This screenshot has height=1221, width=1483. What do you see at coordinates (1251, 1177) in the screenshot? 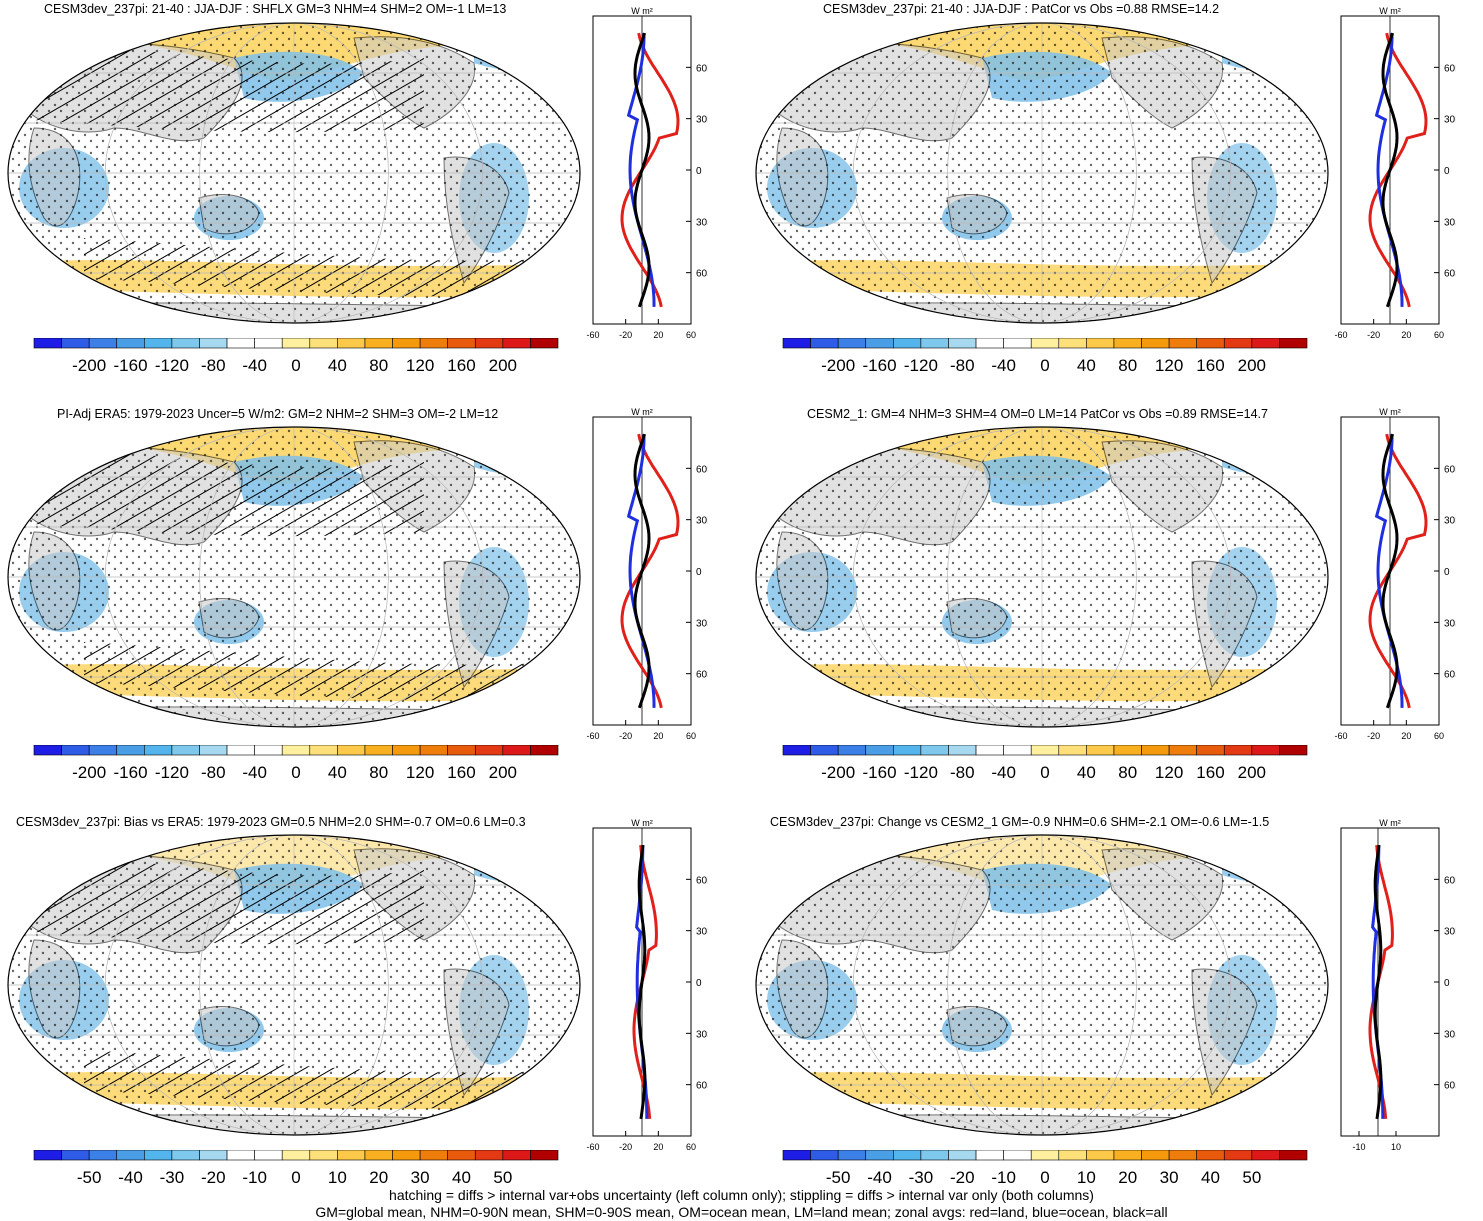
I see `colorbar-label: 50` at bounding box center [1251, 1177].